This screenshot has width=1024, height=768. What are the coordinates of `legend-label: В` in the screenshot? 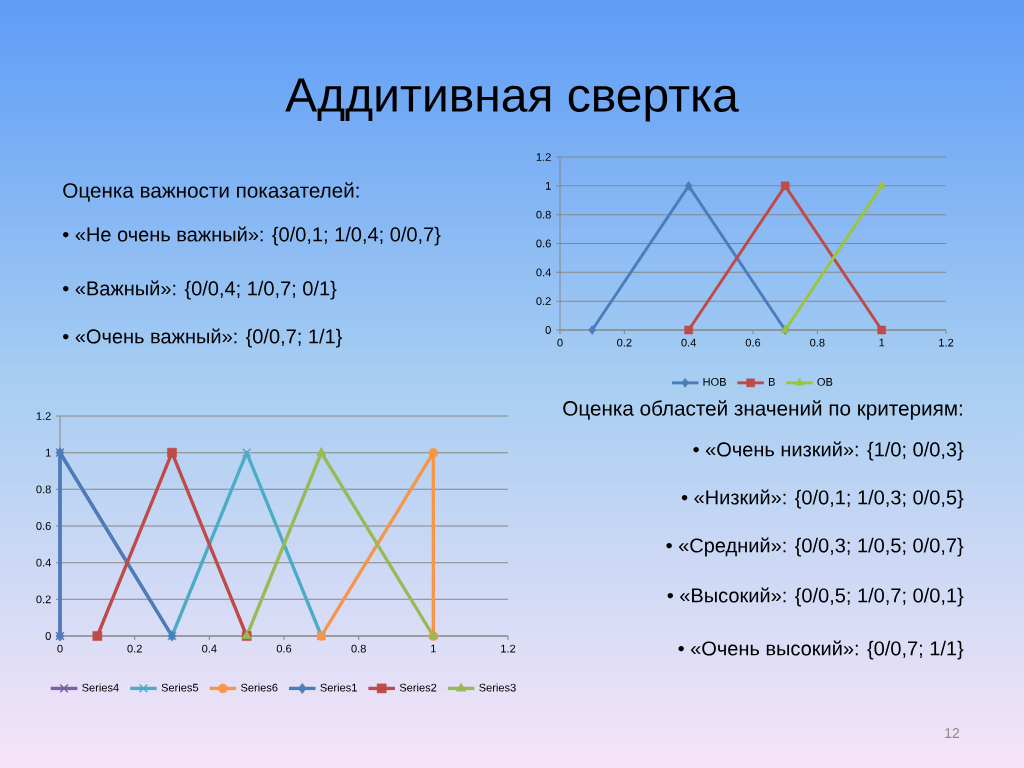 It's located at (771, 382).